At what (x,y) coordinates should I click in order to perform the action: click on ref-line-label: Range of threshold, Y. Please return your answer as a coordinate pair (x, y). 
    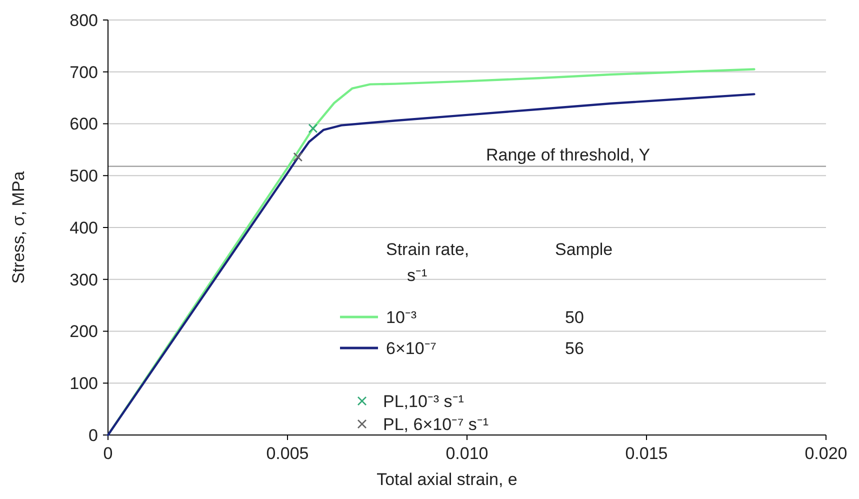
    Looking at the image, I should click on (568, 154).